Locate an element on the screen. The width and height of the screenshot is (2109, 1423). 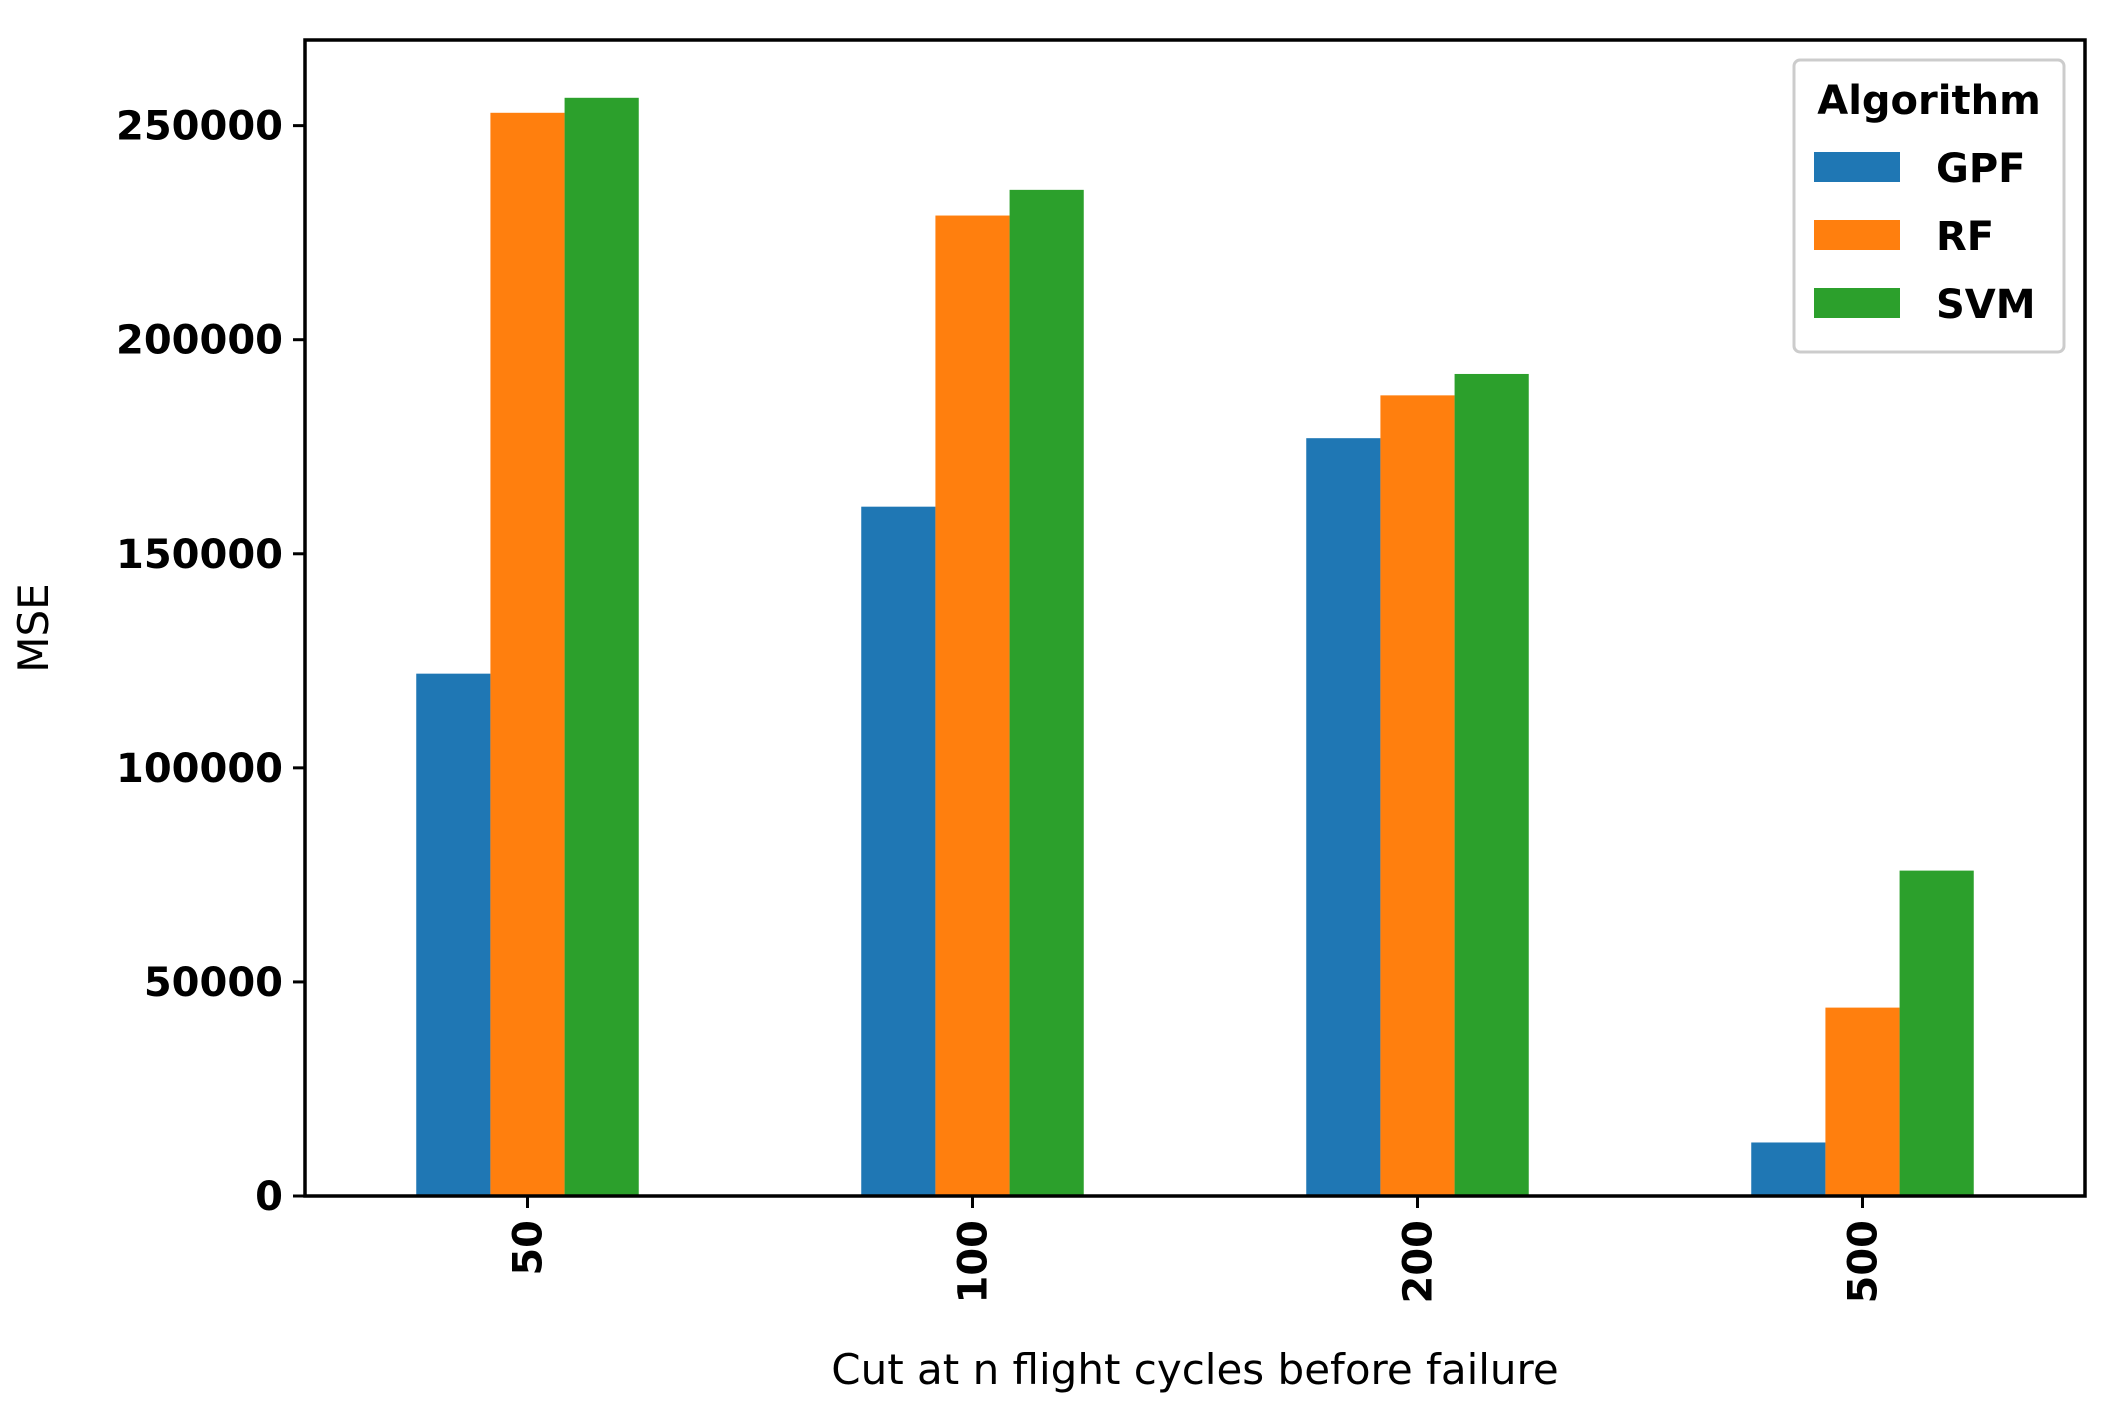
x-tick-label: 500 is located at coordinates (1864, 1262).